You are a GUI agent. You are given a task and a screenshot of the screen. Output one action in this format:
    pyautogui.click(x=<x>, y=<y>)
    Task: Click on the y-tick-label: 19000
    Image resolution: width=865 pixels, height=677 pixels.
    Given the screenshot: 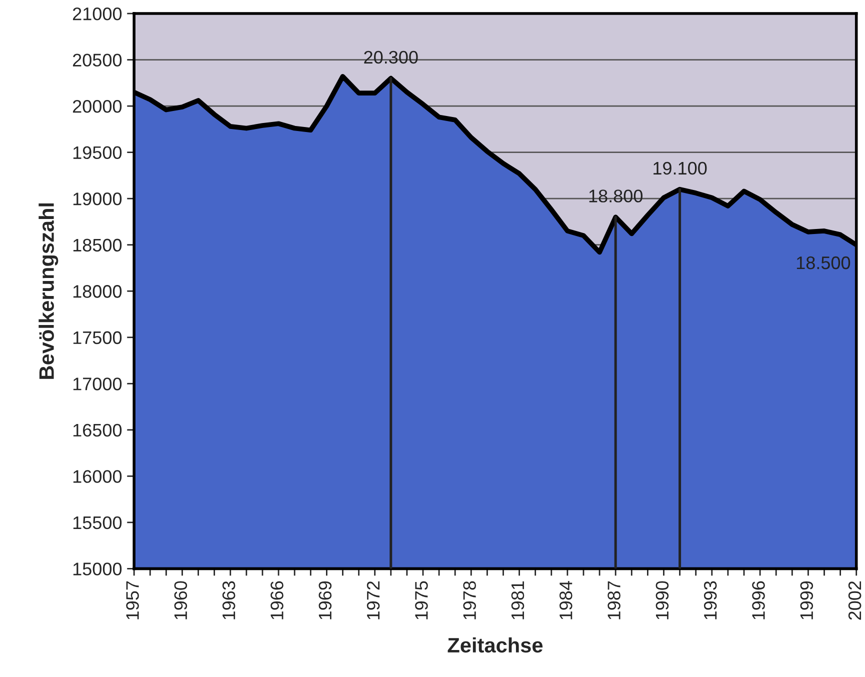 What is the action you would take?
    pyautogui.click(x=97, y=199)
    